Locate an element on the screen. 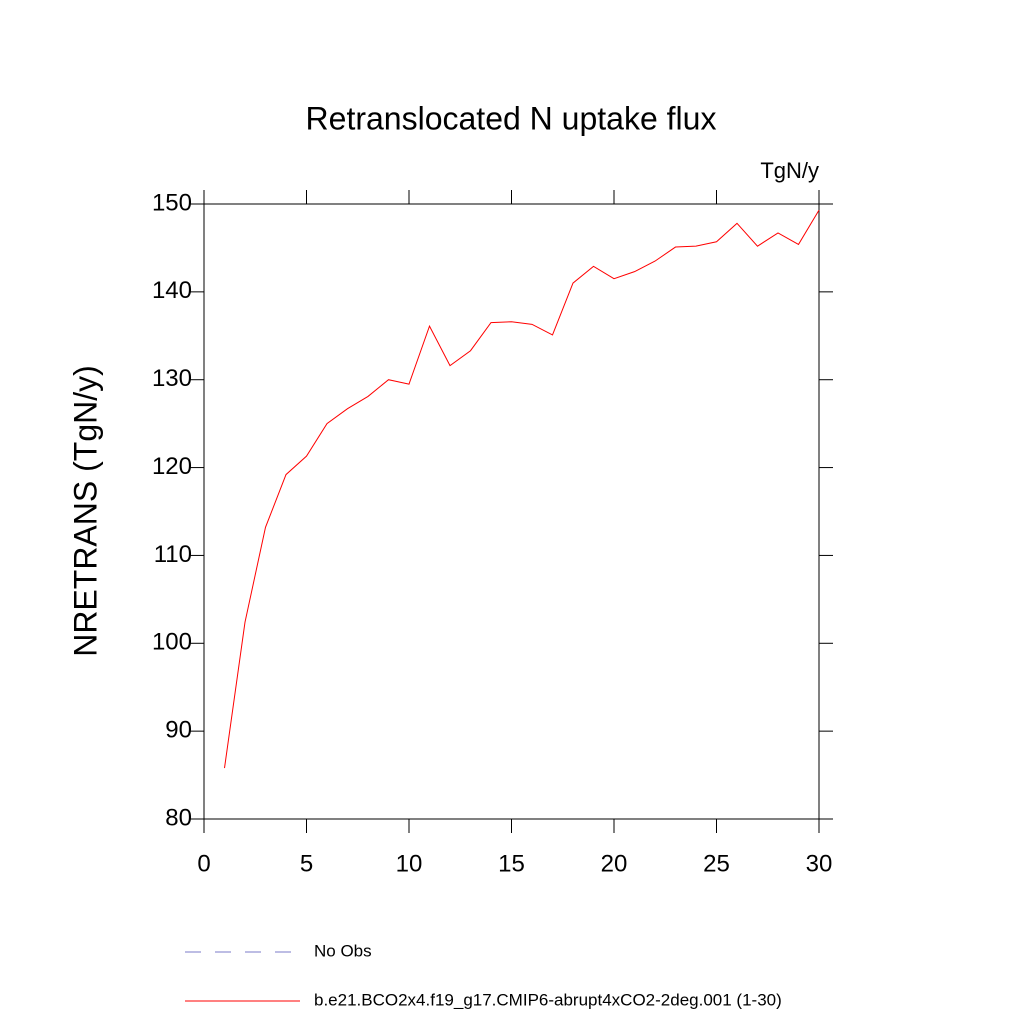  y-tick-label: 100 is located at coordinates (172, 642).